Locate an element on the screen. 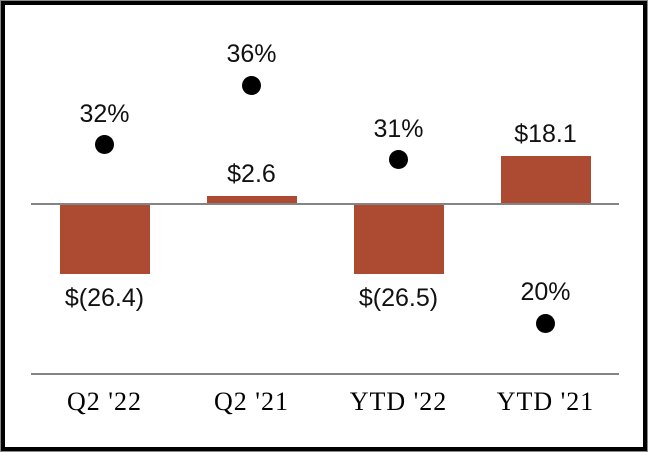 Image resolution: width=648 pixels, height=452 pixels. zero-baseline is located at coordinates (325, 204).